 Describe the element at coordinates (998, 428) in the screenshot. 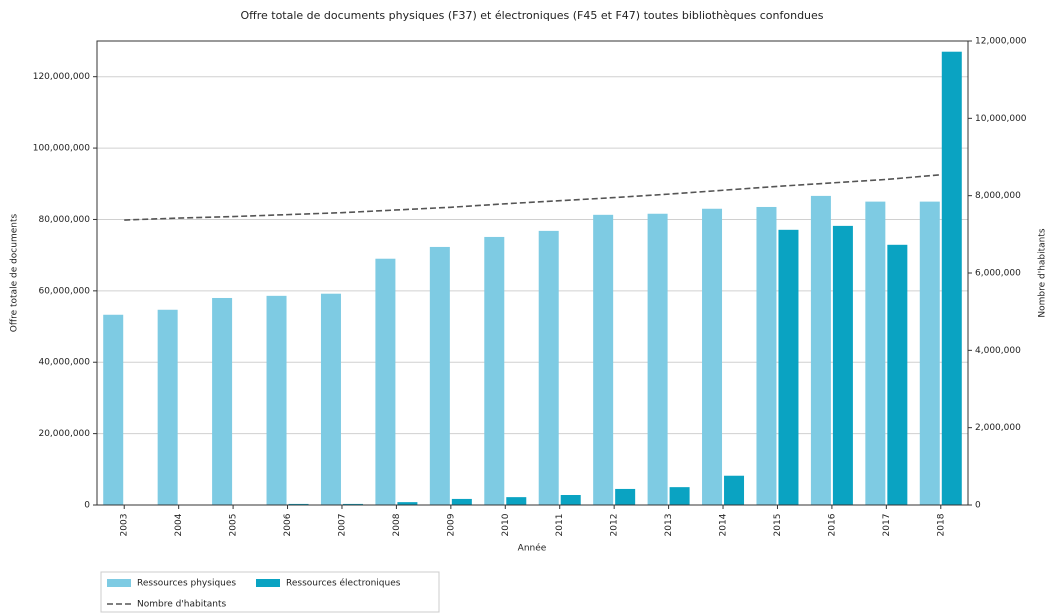

I see `y2-tick-label: 2,000,000` at that location.